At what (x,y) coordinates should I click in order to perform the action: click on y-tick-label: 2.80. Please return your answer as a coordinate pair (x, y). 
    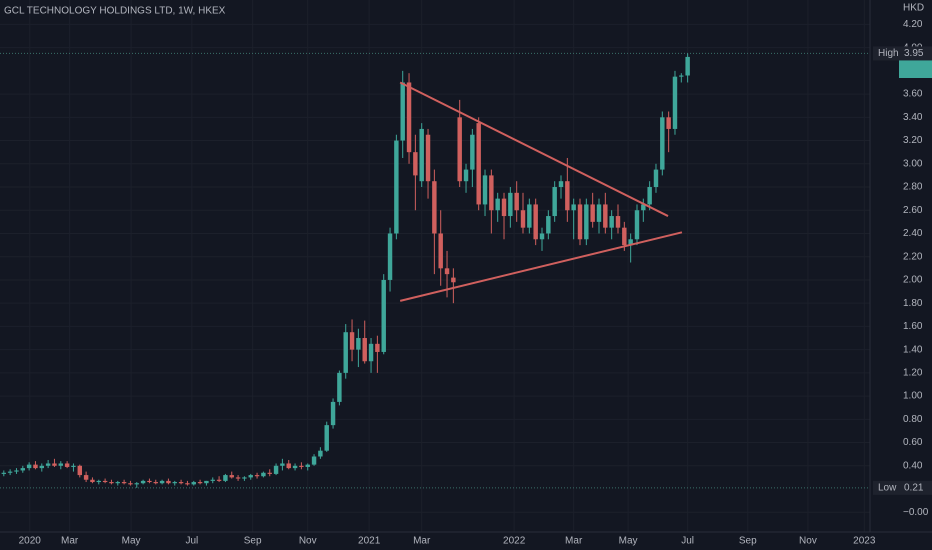
    Looking at the image, I should click on (913, 187).